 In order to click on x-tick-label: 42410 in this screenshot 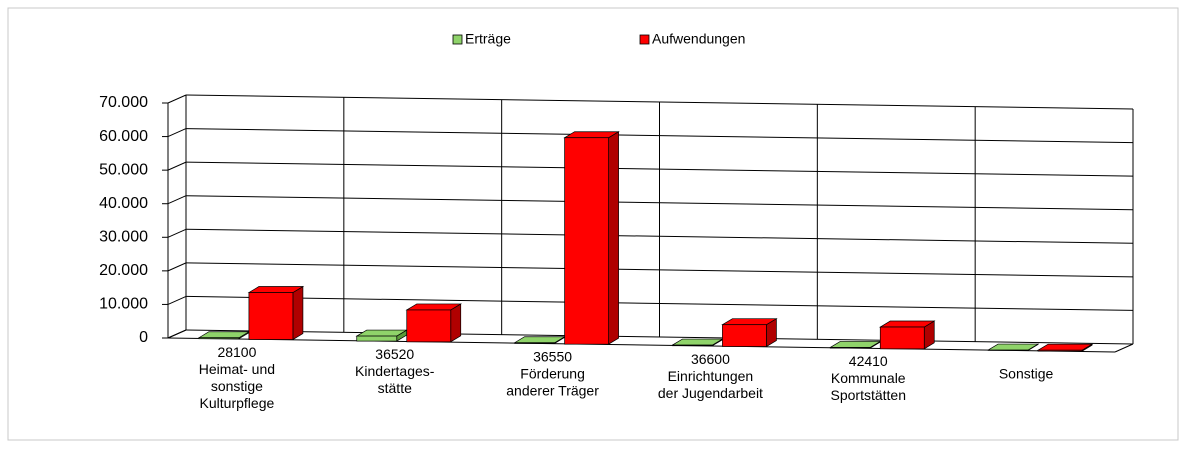, I will do `click(868, 361)`.